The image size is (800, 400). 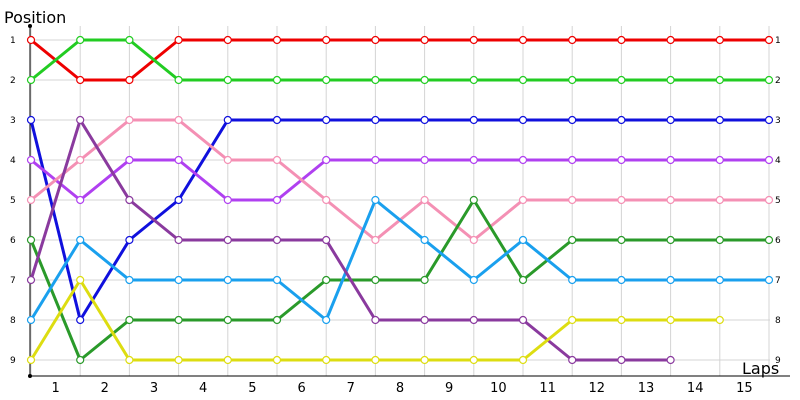 I want to click on y-tick-label: 1, so click(x=13, y=41).